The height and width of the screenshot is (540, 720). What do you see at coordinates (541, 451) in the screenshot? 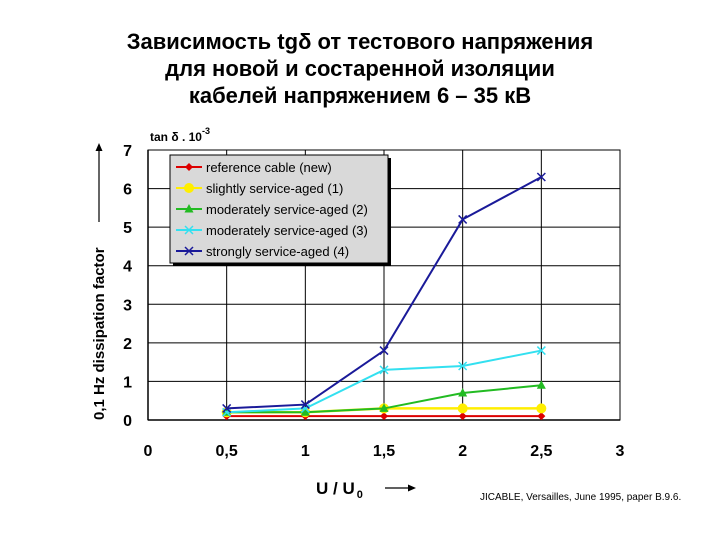
I see `x-tick-label: 2,5` at bounding box center [541, 451].